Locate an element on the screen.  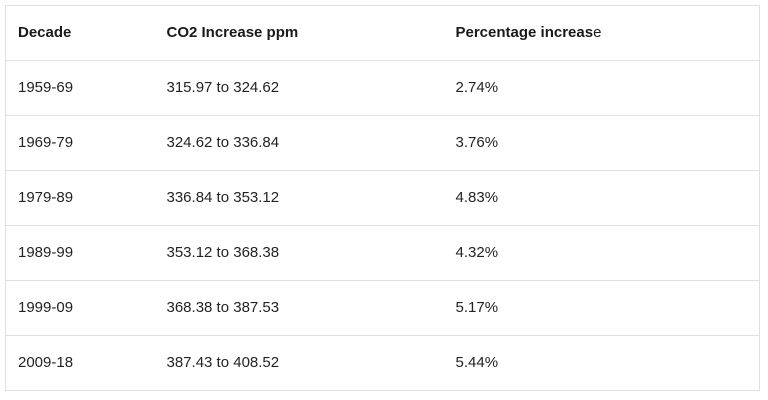
header-percentage-increase: Percentage increase is located at coordinates (602, 33).